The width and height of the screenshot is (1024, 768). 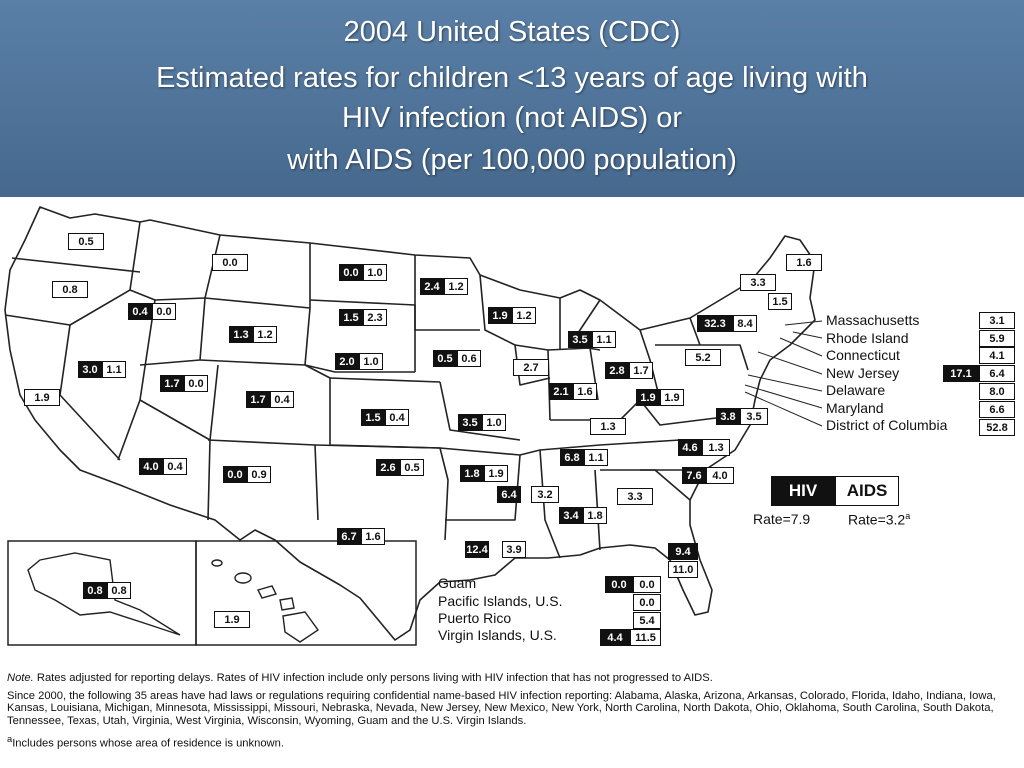 What do you see at coordinates (571, 515) in the screenshot?
I see `al-hiv: 3.4` at bounding box center [571, 515].